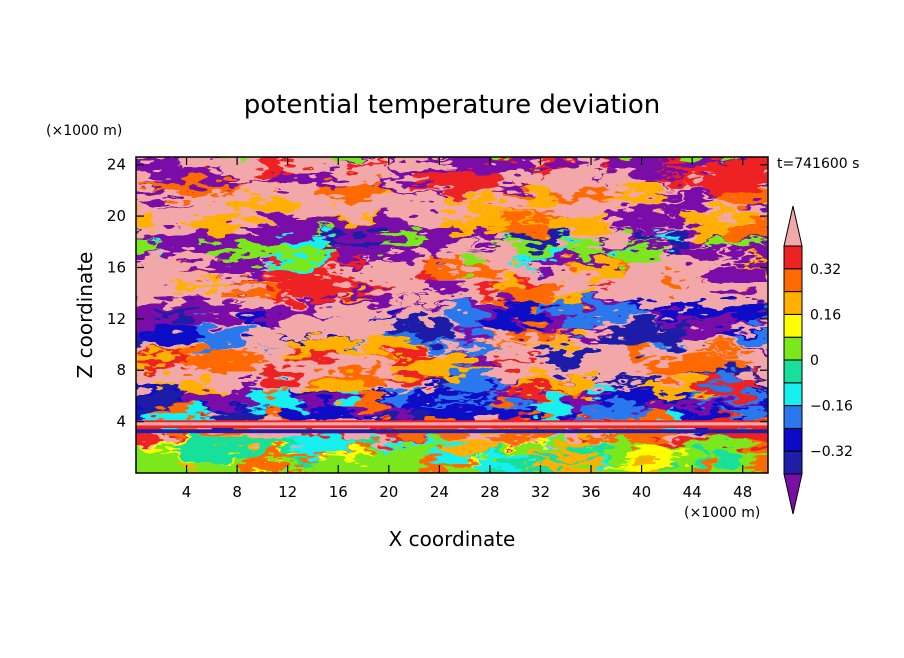 Image resolution: width=904 pixels, height=658 pixels. Describe the element at coordinates (84, 131) in the screenshot. I see `y-unit-label: (×1000 m)` at that location.